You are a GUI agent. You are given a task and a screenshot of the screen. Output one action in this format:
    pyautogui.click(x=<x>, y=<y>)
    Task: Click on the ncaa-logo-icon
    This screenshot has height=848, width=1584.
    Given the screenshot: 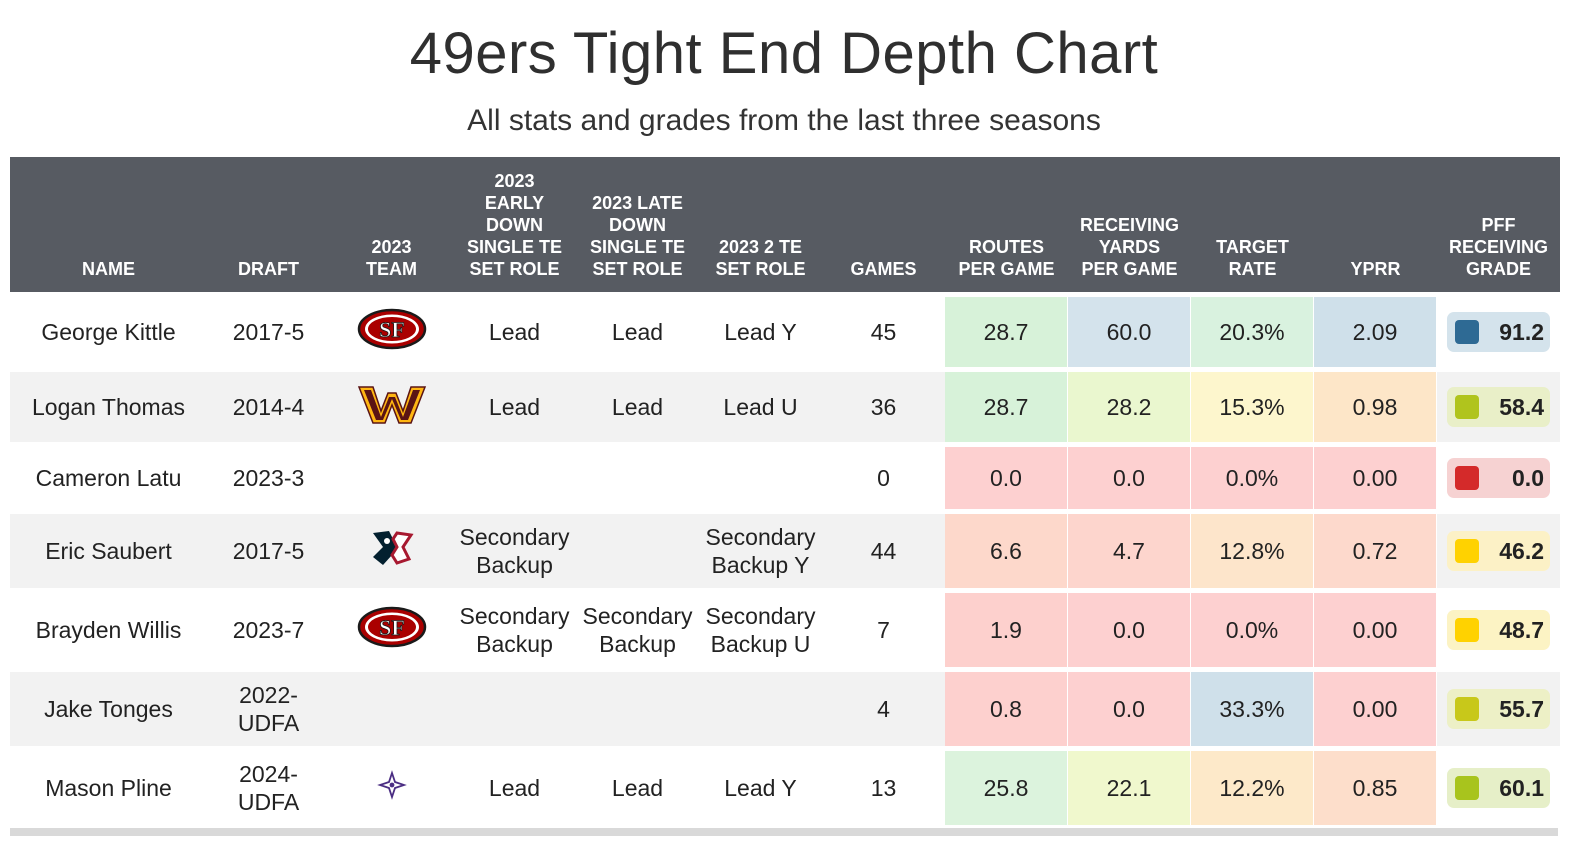 What is the action you would take?
    pyautogui.click(x=391, y=788)
    